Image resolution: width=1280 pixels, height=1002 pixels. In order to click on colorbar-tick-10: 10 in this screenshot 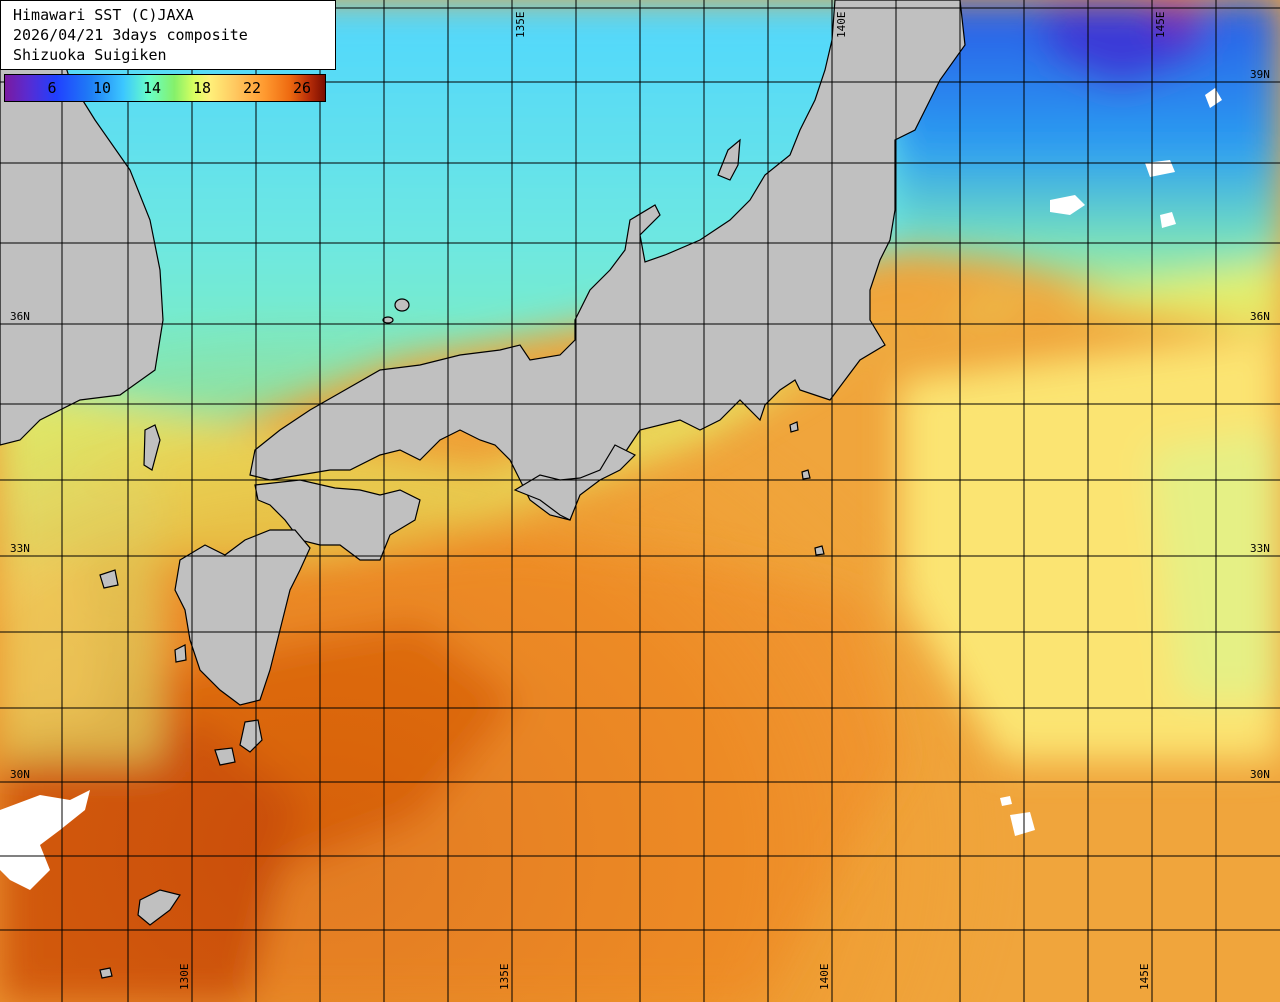, I will do `click(102, 88)`.